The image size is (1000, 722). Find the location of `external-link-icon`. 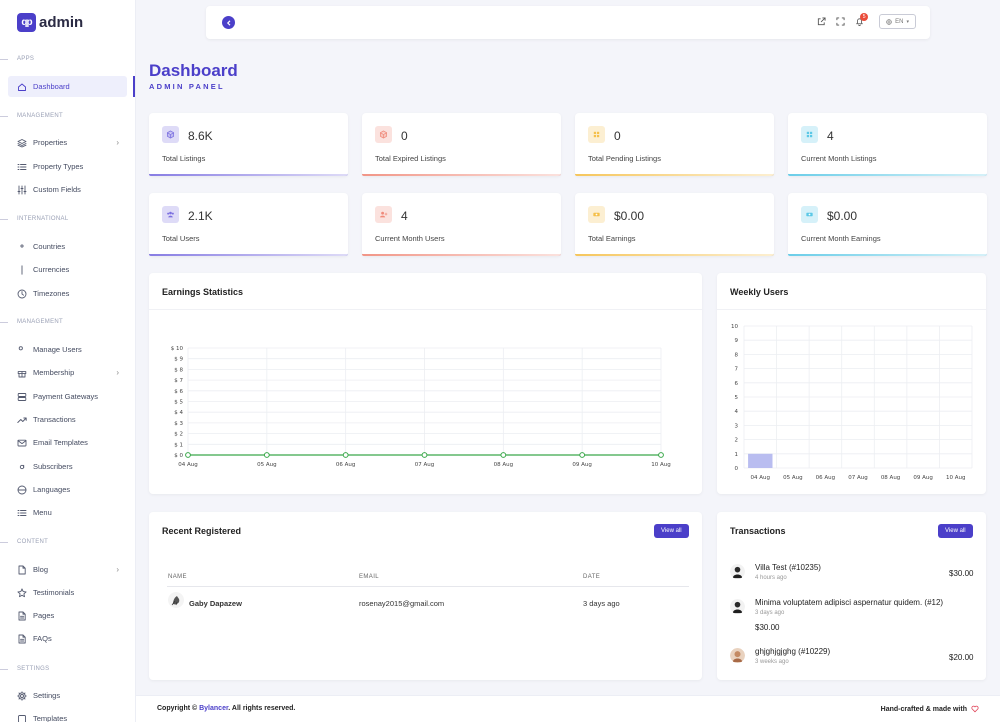

external-link-icon is located at coordinates (821, 22).